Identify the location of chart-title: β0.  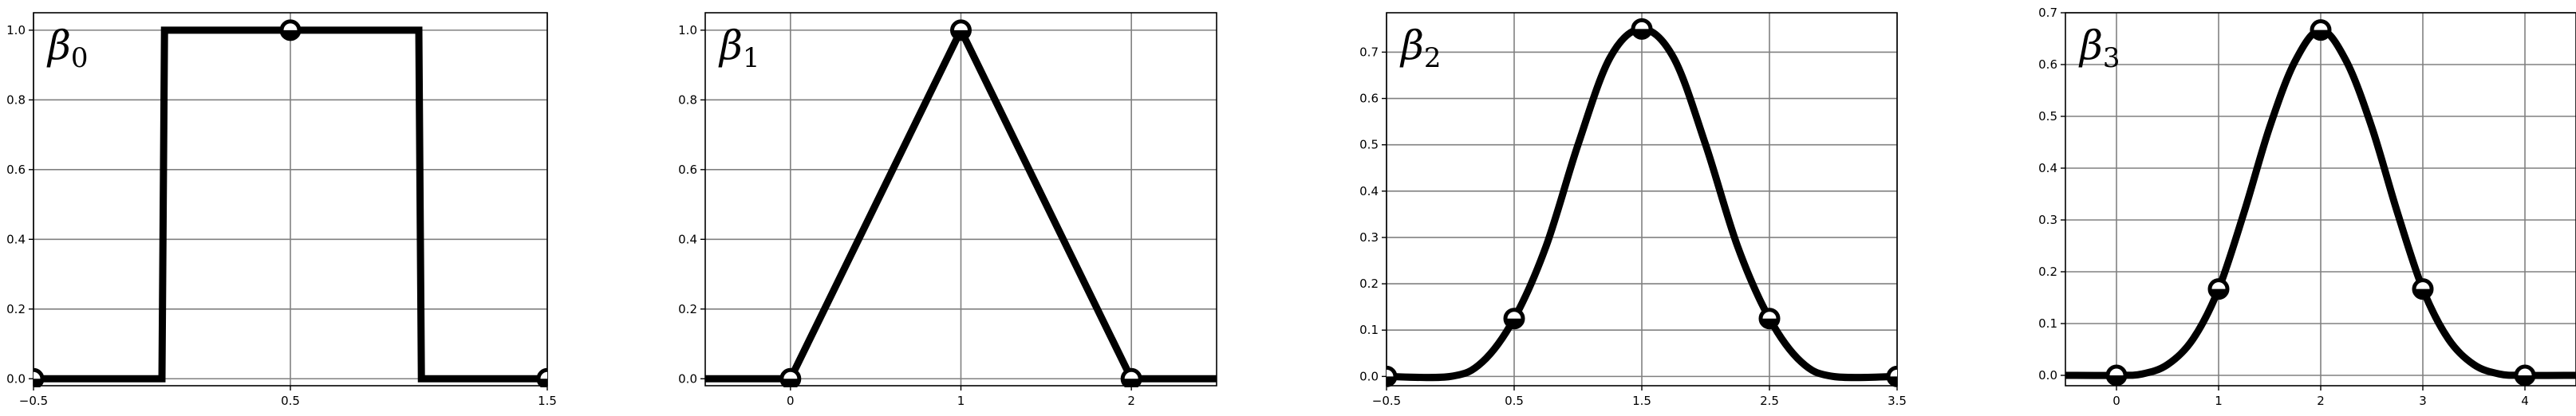
(67, 48).